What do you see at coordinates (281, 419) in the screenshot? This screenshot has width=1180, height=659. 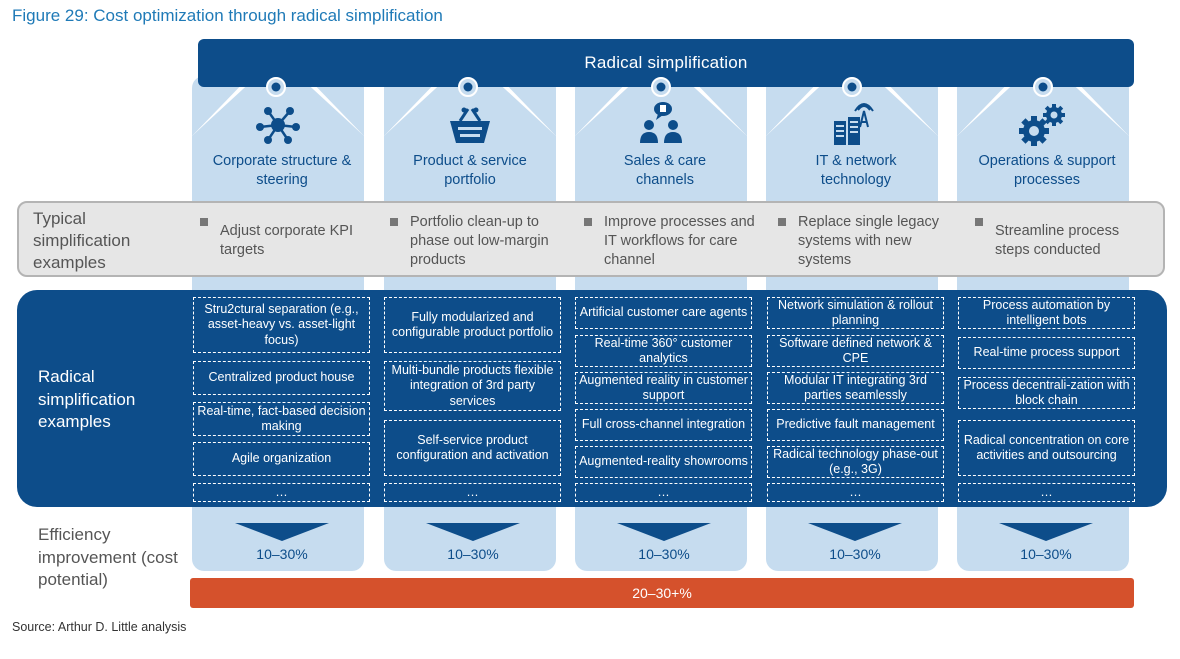 I see `radical-example-box: Real-time, fact-based decision making` at bounding box center [281, 419].